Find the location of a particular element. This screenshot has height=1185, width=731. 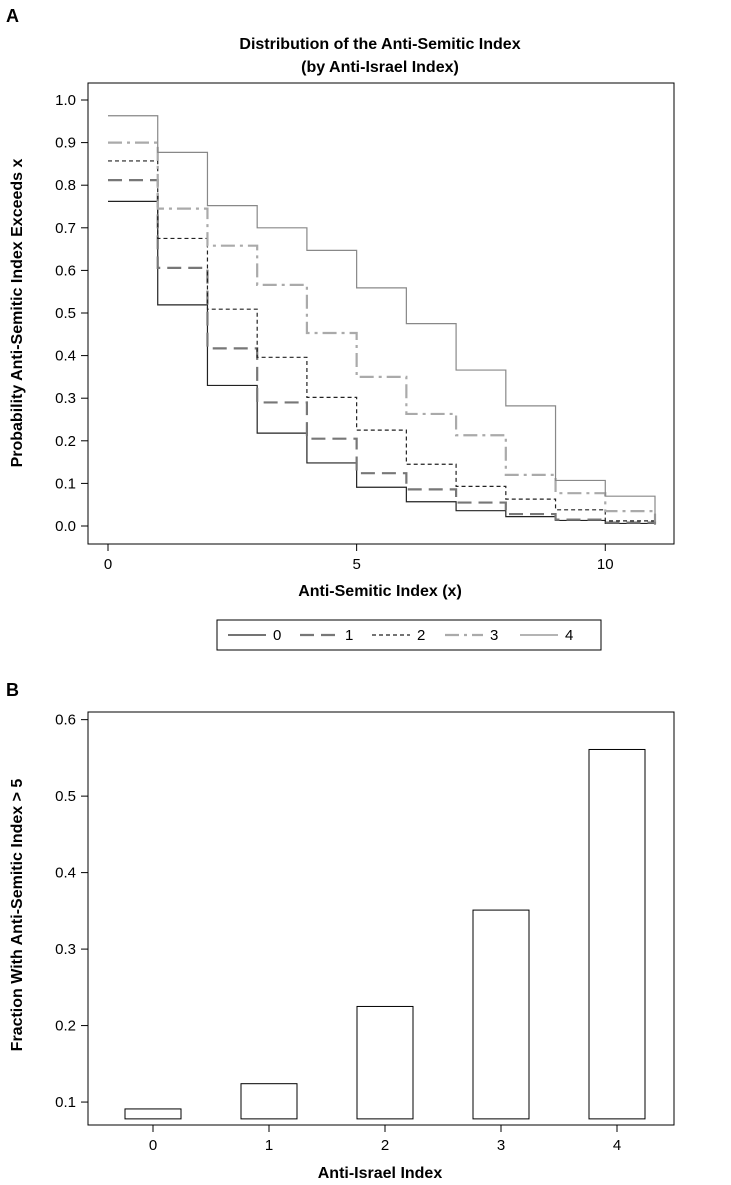

legend-label-0: 0 is located at coordinates (277, 635).